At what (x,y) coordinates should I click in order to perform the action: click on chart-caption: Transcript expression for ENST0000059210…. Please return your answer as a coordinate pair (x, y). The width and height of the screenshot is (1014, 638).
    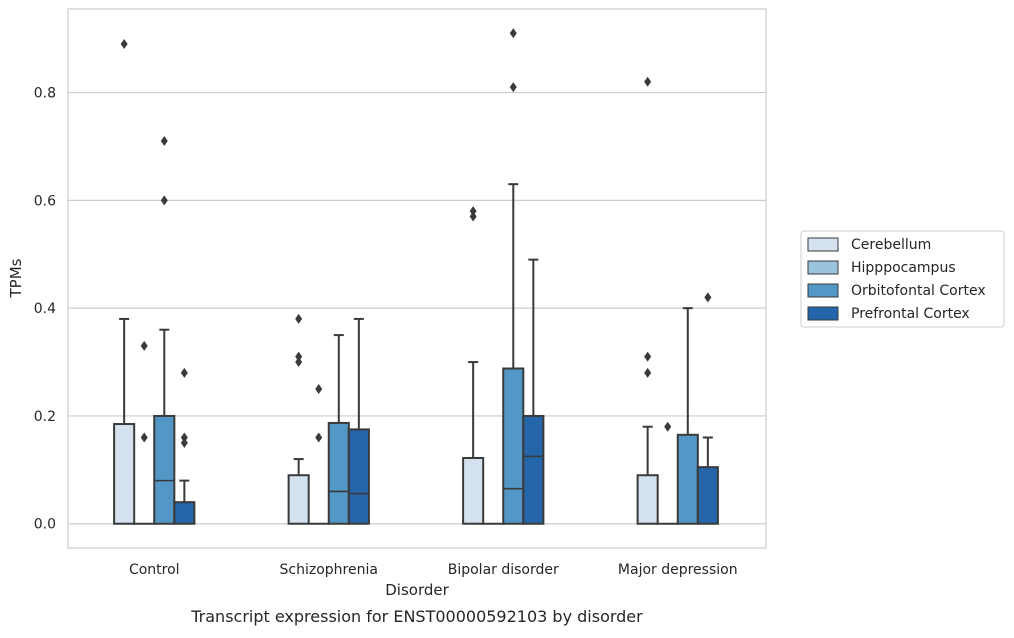
    Looking at the image, I should click on (416, 616).